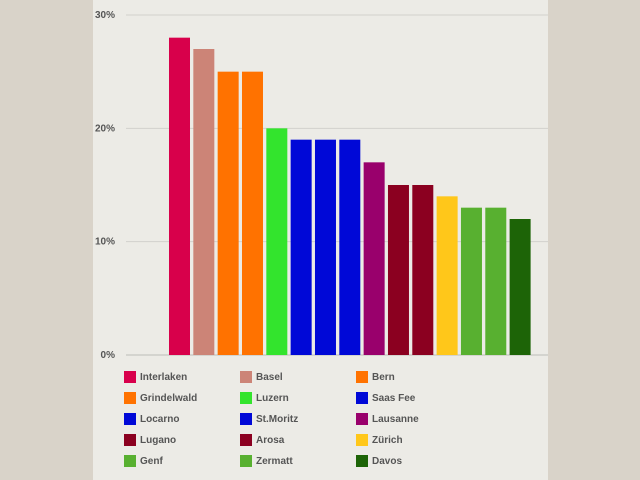  What do you see at coordinates (269, 377) in the screenshot?
I see `legend-label: Basel` at bounding box center [269, 377].